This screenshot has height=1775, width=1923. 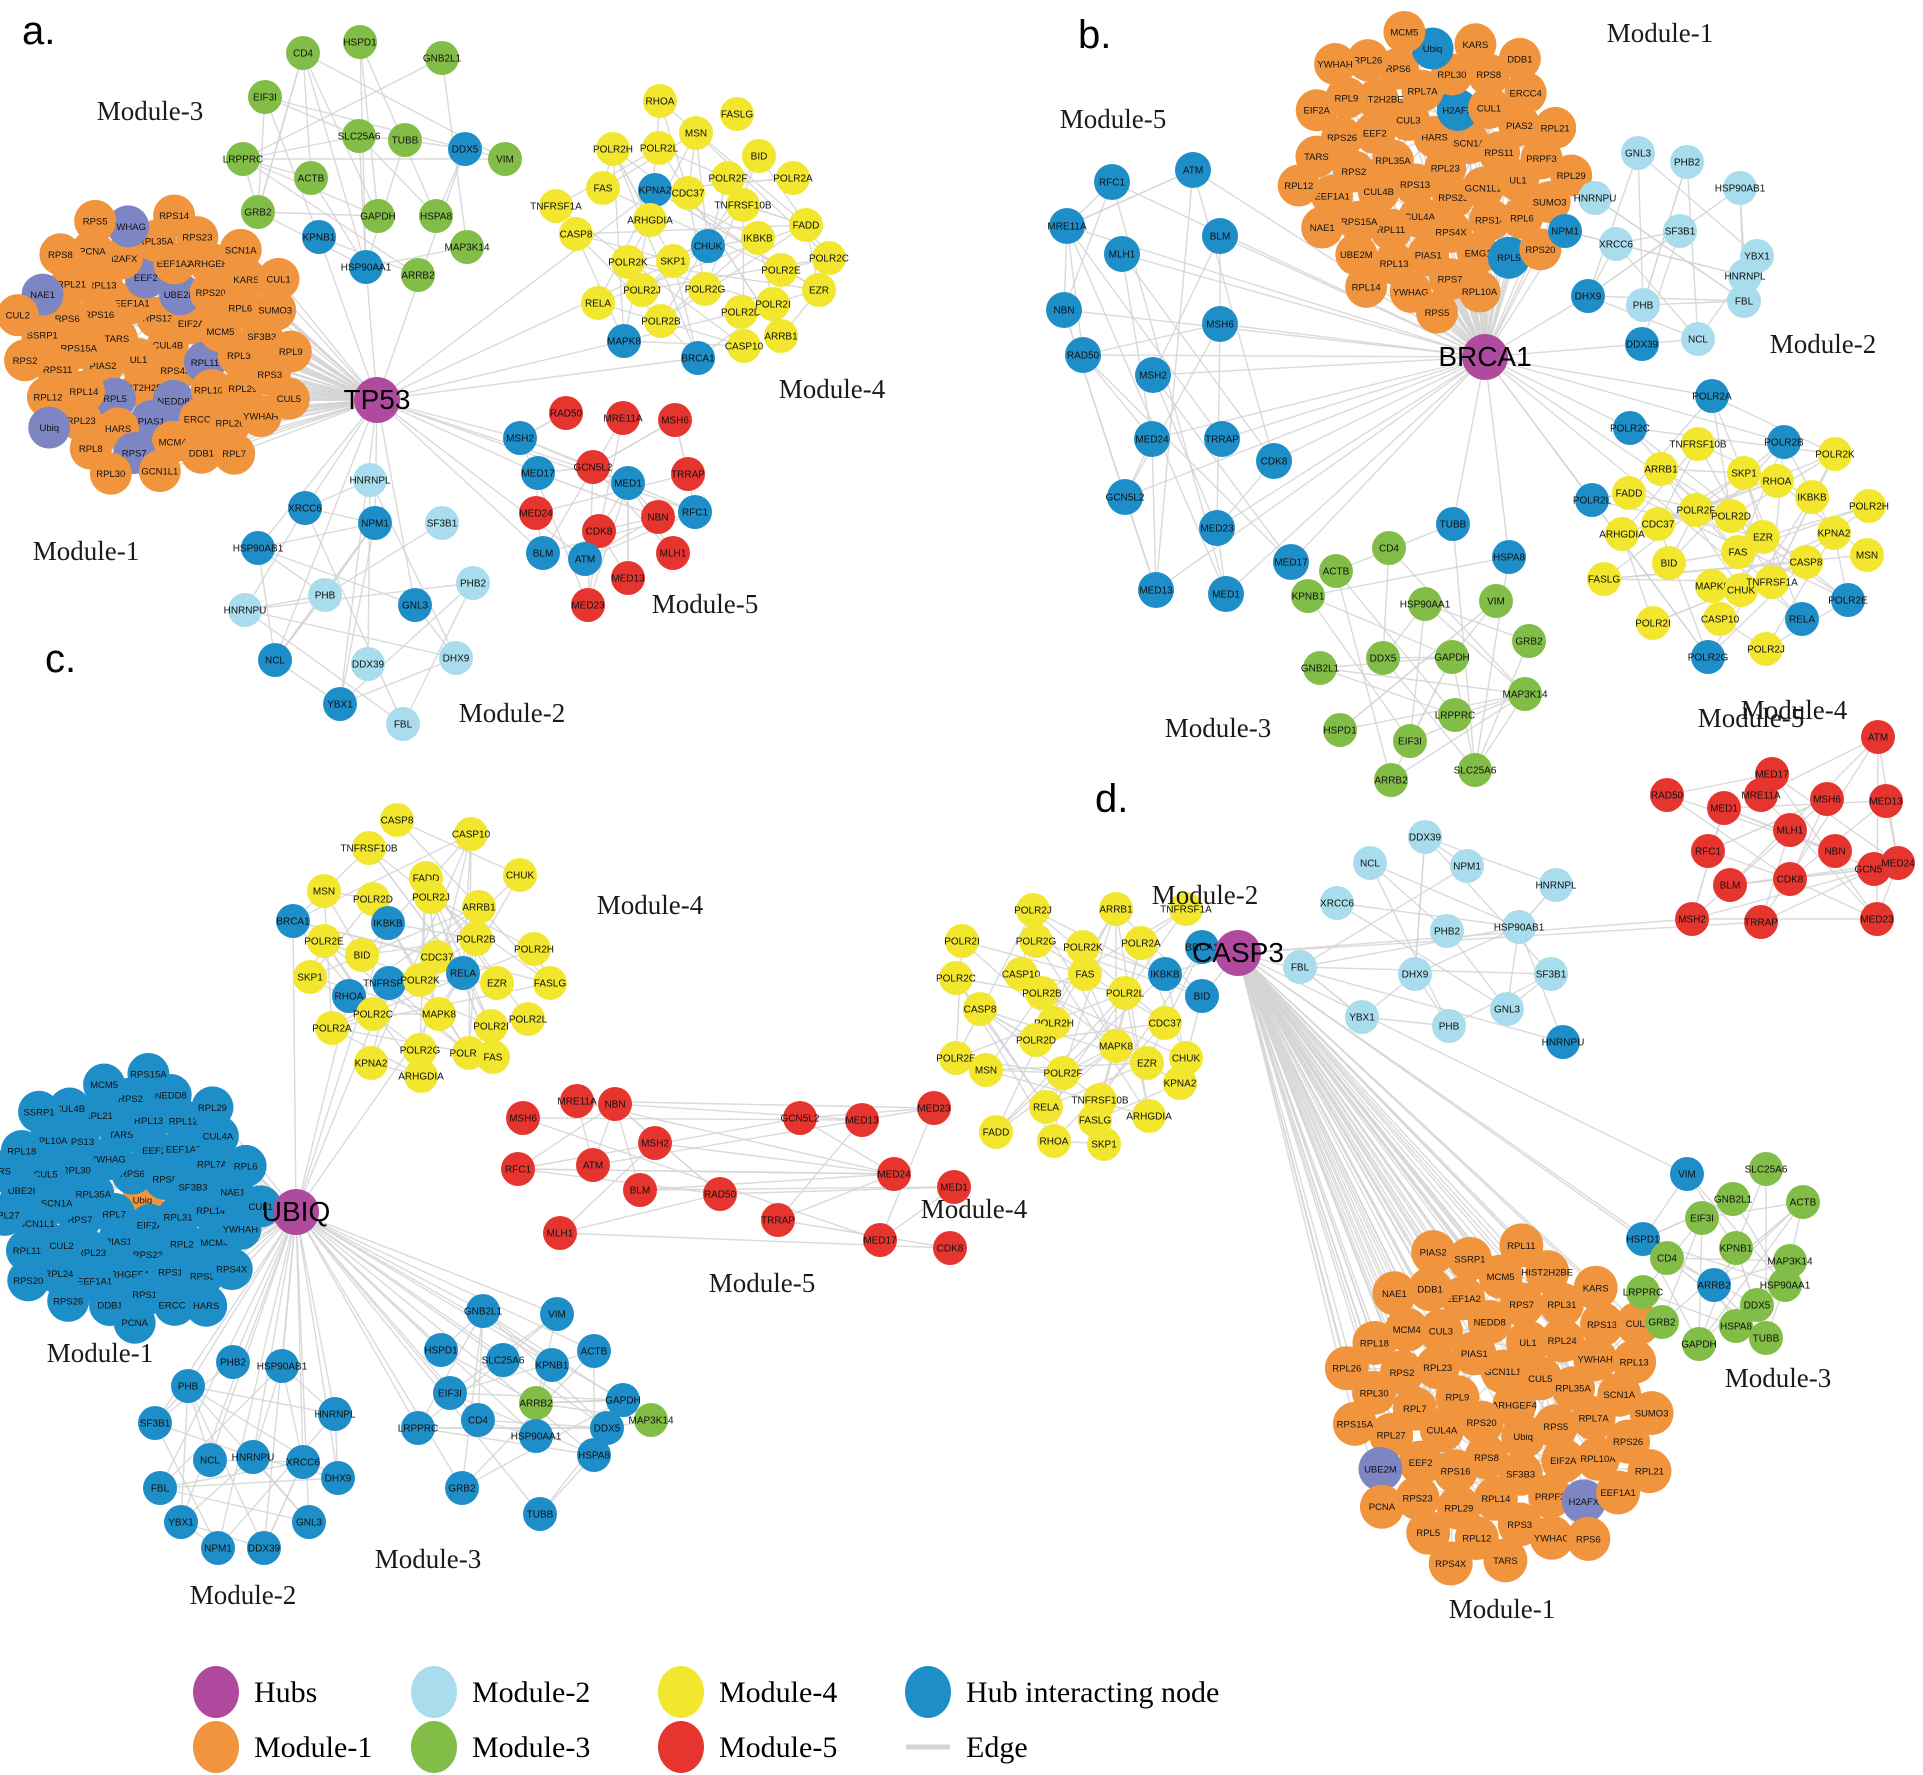 What do you see at coordinates (778, 1220) in the screenshot?
I see `node-c-TRRAP: TRRAP` at bounding box center [778, 1220].